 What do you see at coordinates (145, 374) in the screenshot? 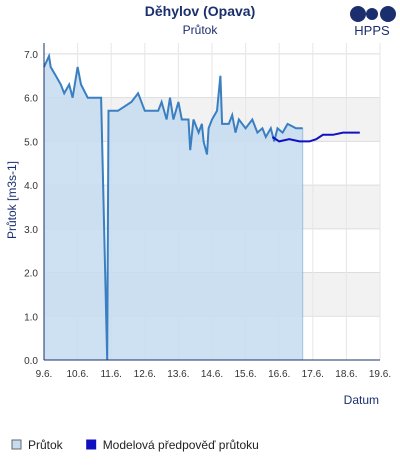
I see `x-tick-label: 12.6.` at bounding box center [145, 374].